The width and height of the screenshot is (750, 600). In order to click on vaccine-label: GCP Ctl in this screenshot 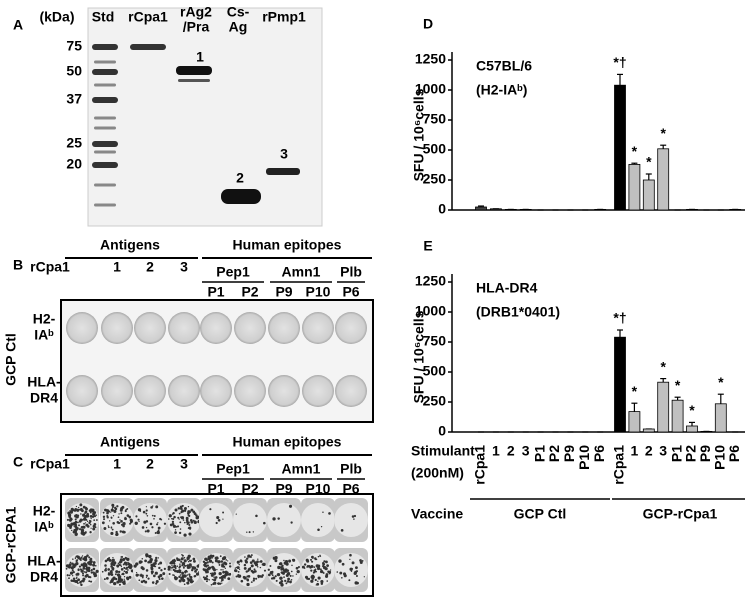, I will do `click(11, 359)`.